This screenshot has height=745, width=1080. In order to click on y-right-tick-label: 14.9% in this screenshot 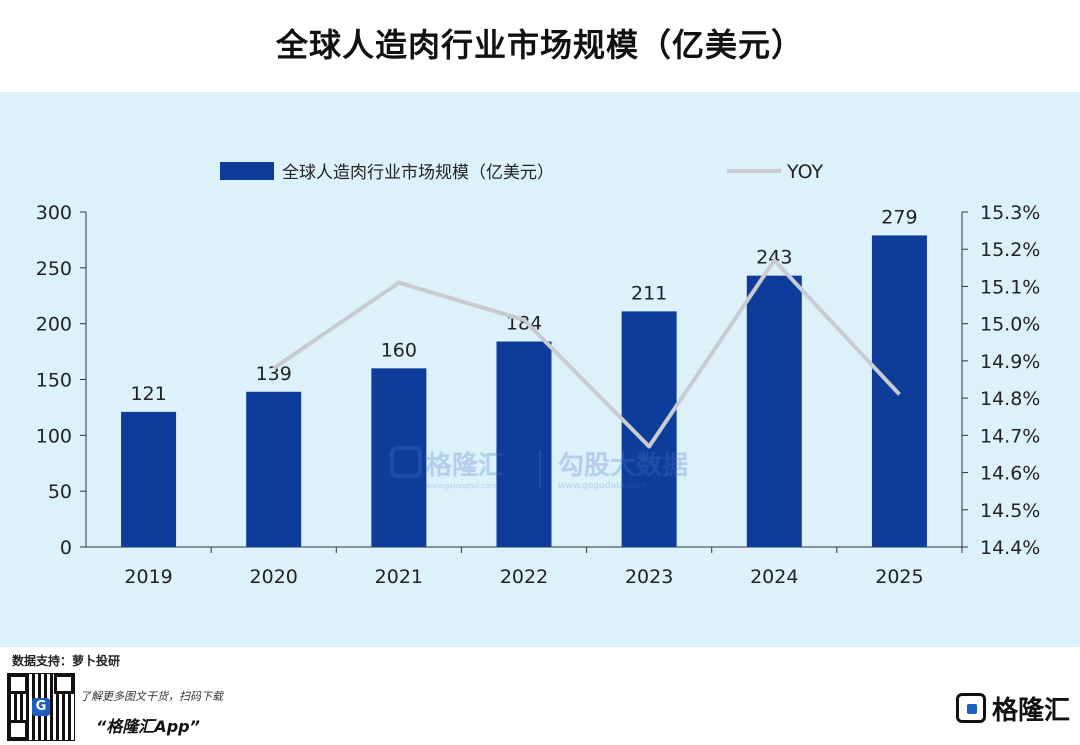, I will do `click(1010, 362)`.